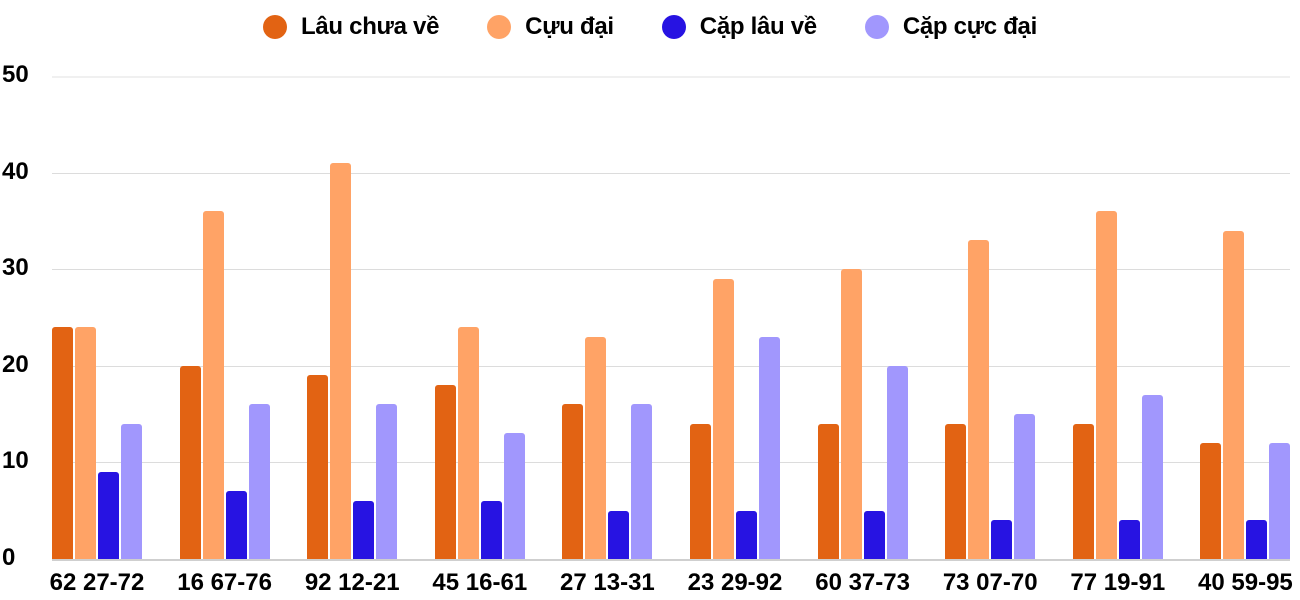  What do you see at coordinates (650, 27) in the screenshot?
I see `chart-legend: Lâu chưa về Cựu đại Cặp lâu về Cặp cực đại` at bounding box center [650, 27].